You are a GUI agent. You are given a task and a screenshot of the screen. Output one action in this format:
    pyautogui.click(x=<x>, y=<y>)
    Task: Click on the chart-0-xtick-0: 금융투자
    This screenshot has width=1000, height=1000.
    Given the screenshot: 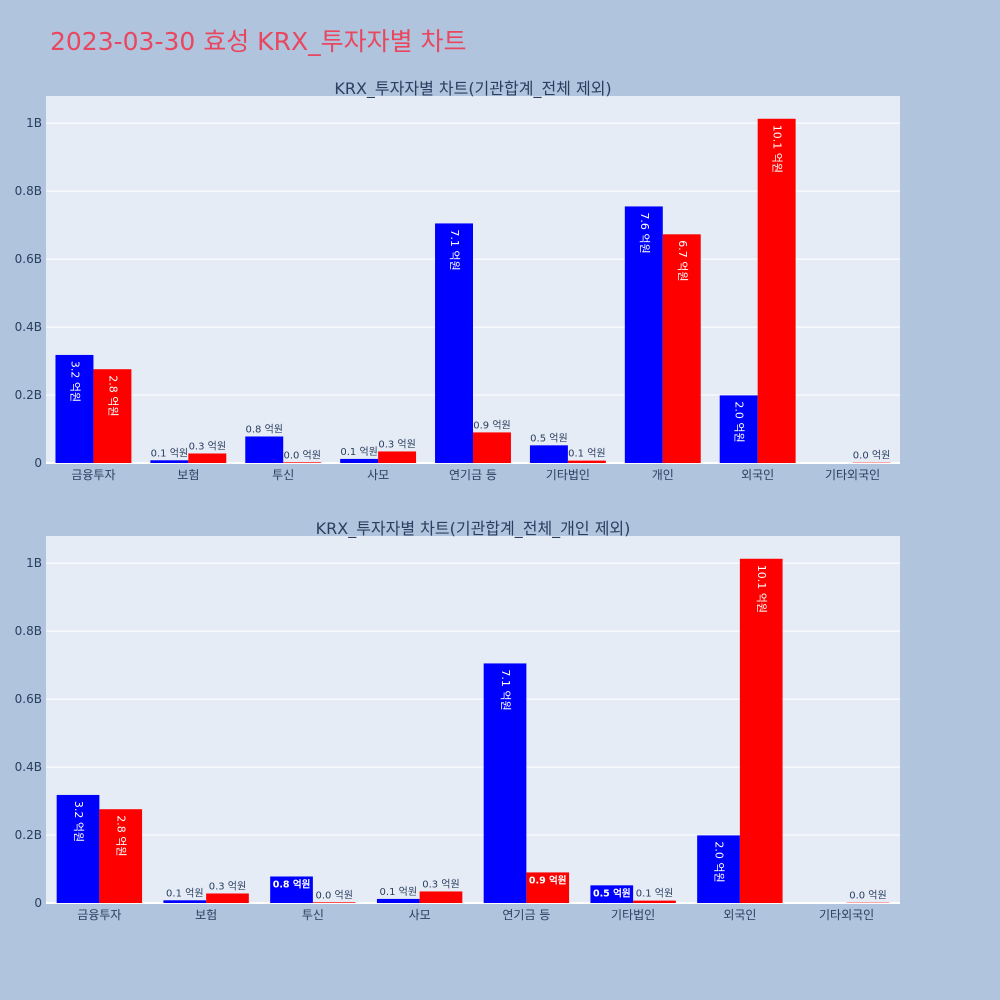 What is the action you would take?
    pyautogui.click(x=93, y=475)
    